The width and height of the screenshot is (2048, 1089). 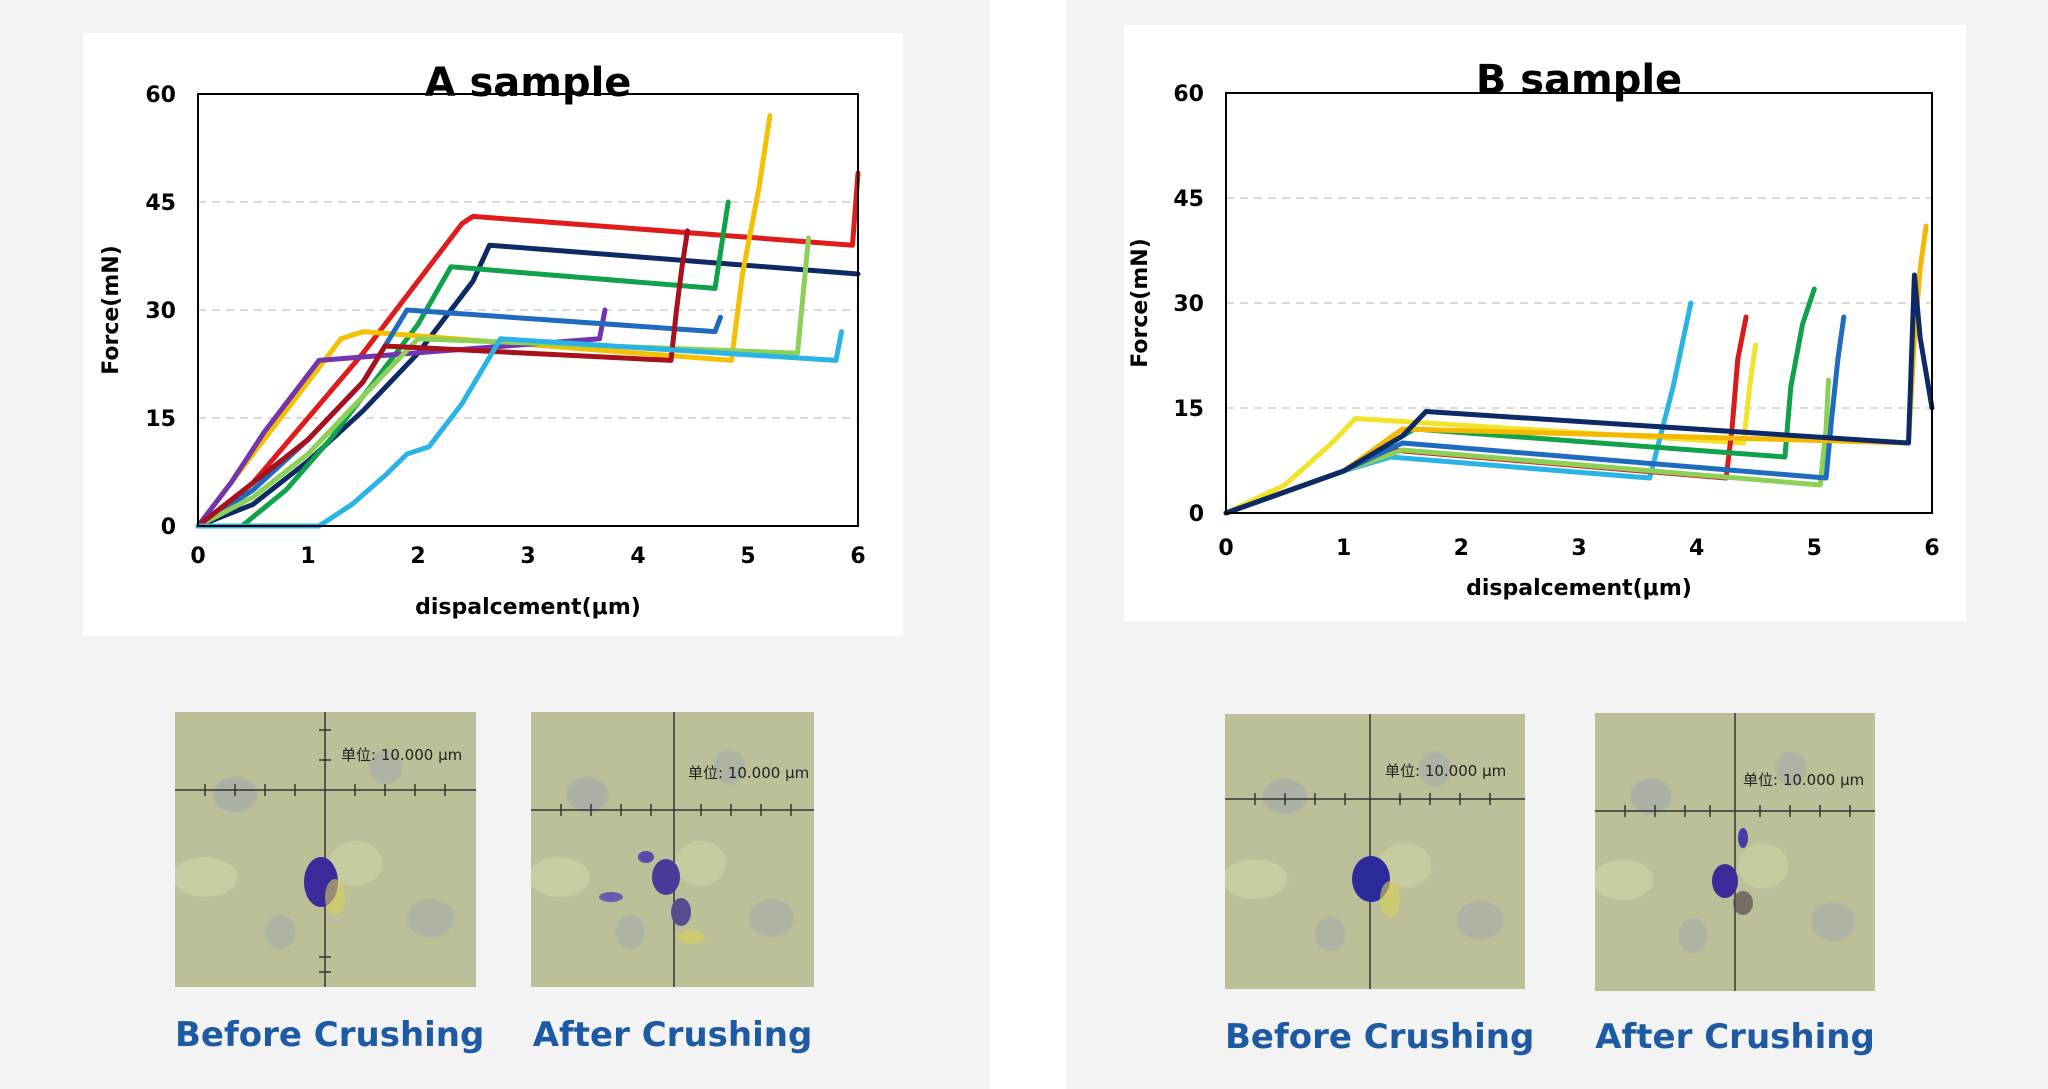 What do you see at coordinates (325, 849) in the screenshot?
I see `micrograph-a-before: 单位: 10.000 μm` at bounding box center [325, 849].